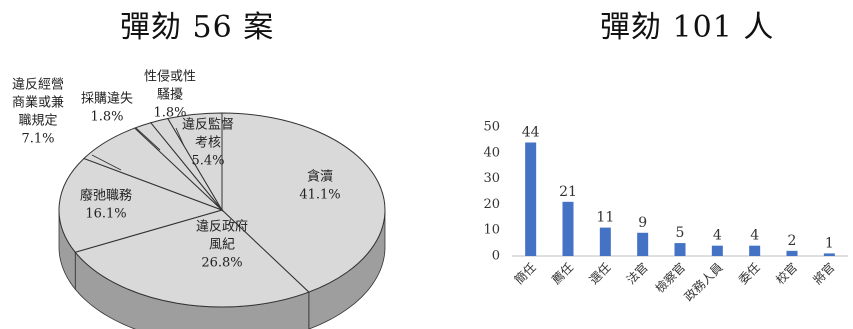  Describe the element at coordinates (38, 103) in the screenshot. I see `pie-category-label-3: 商業或兼` at that location.